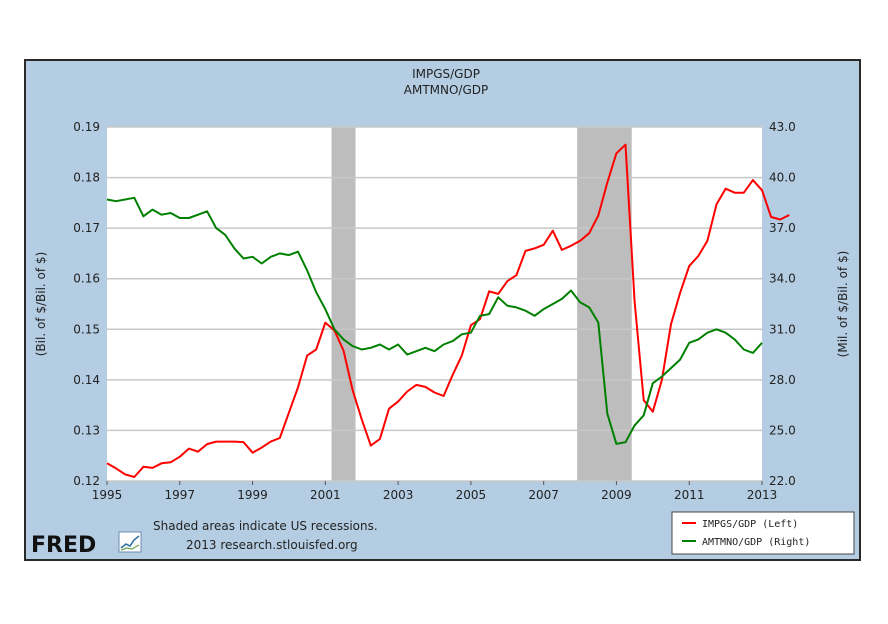 This screenshot has width=888, height=624. I want to click on right-tick-label: 40.0, so click(782, 178).